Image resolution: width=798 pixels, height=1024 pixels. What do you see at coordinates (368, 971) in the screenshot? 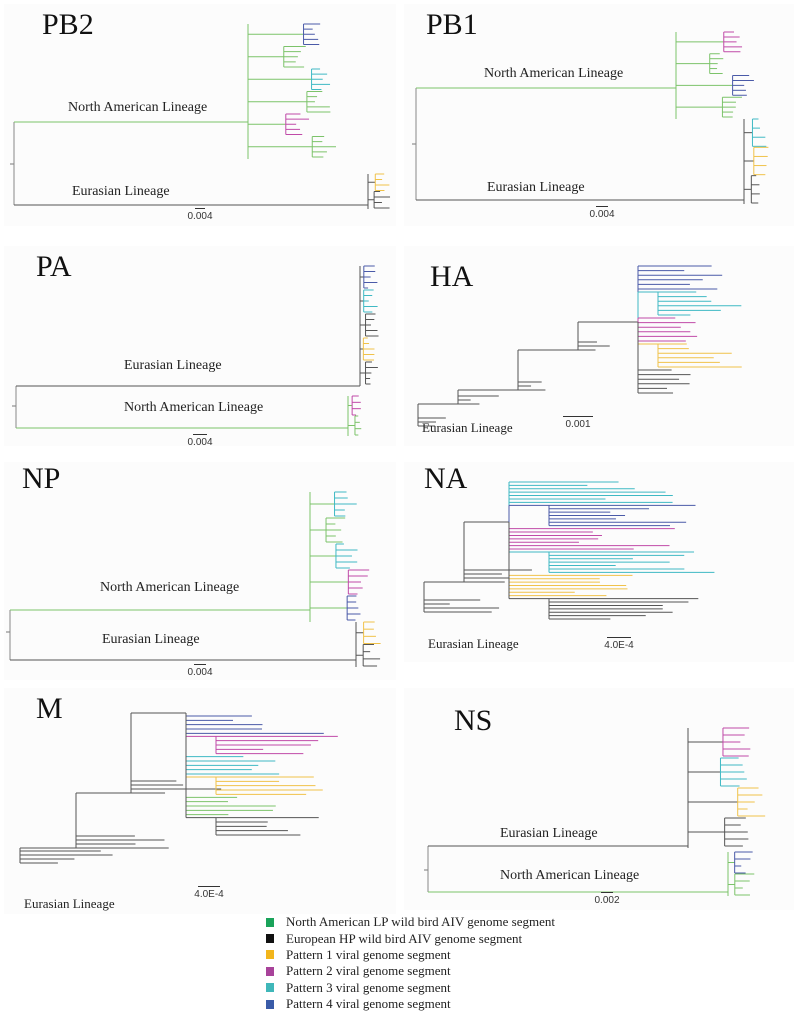
I see `legend-label: Pattern 2 viral genome segment` at bounding box center [368, 971].